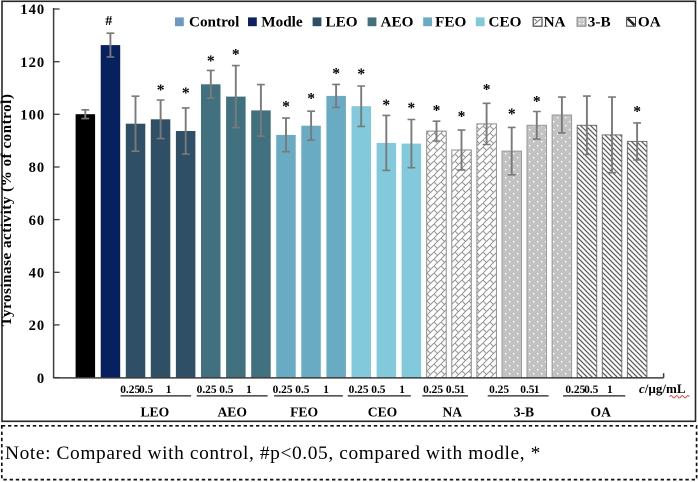  What do you see at coordinates (32, 10) in the screenshot?
I see `svg-text: 140` at bounding box center [32, 10].